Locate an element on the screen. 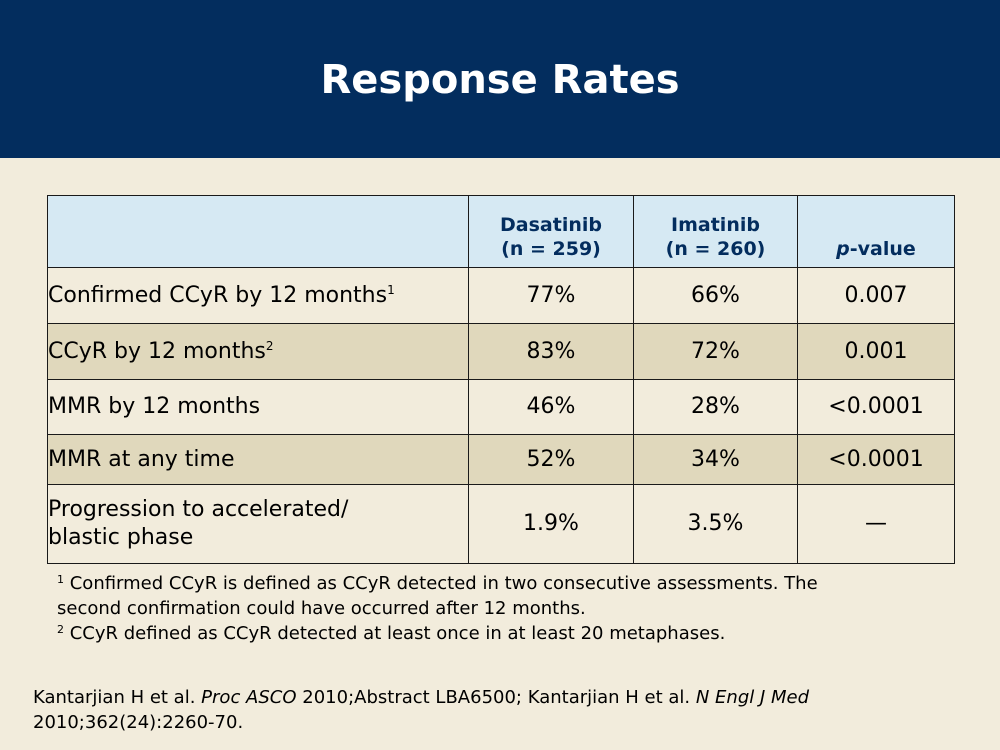 This screenshot has height=750, width=1000. header-dasatinib: Dasatinib (n = 259) is located at coordinates (551, 231).